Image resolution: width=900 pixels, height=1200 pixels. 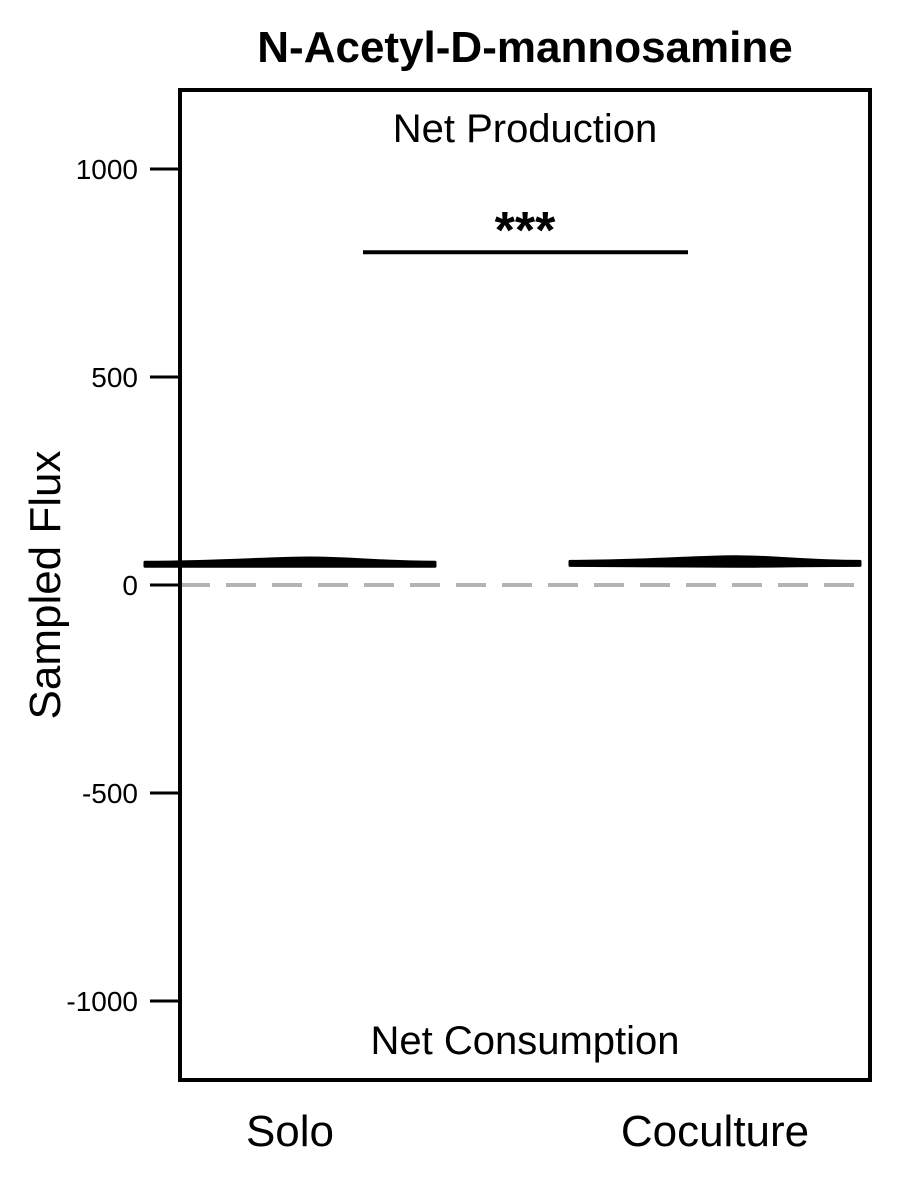 What do you see at coordinates (102, 1001) in the screenshot?
I see `y-tick-label: -1000` at bounding box center [102, 1001].